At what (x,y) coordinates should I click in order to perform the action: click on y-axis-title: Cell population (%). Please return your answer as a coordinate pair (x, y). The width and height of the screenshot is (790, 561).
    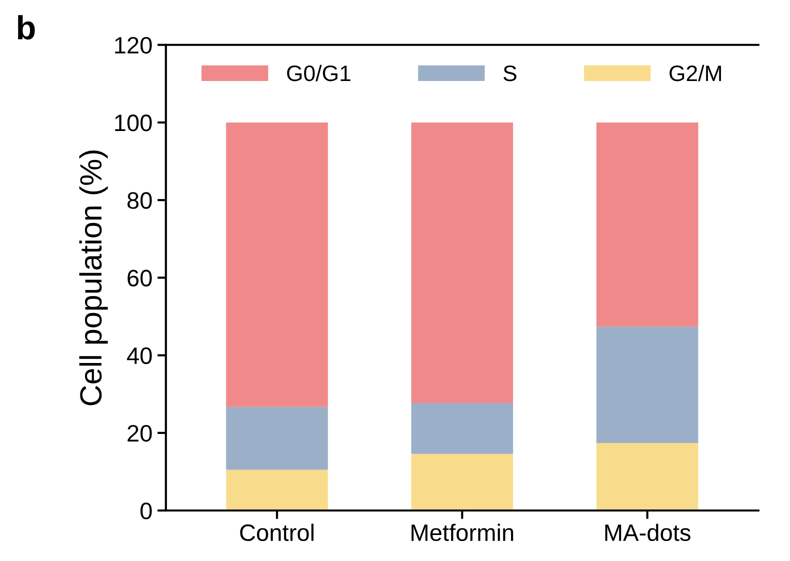
    Looking at the image, I should click on (93, 278).